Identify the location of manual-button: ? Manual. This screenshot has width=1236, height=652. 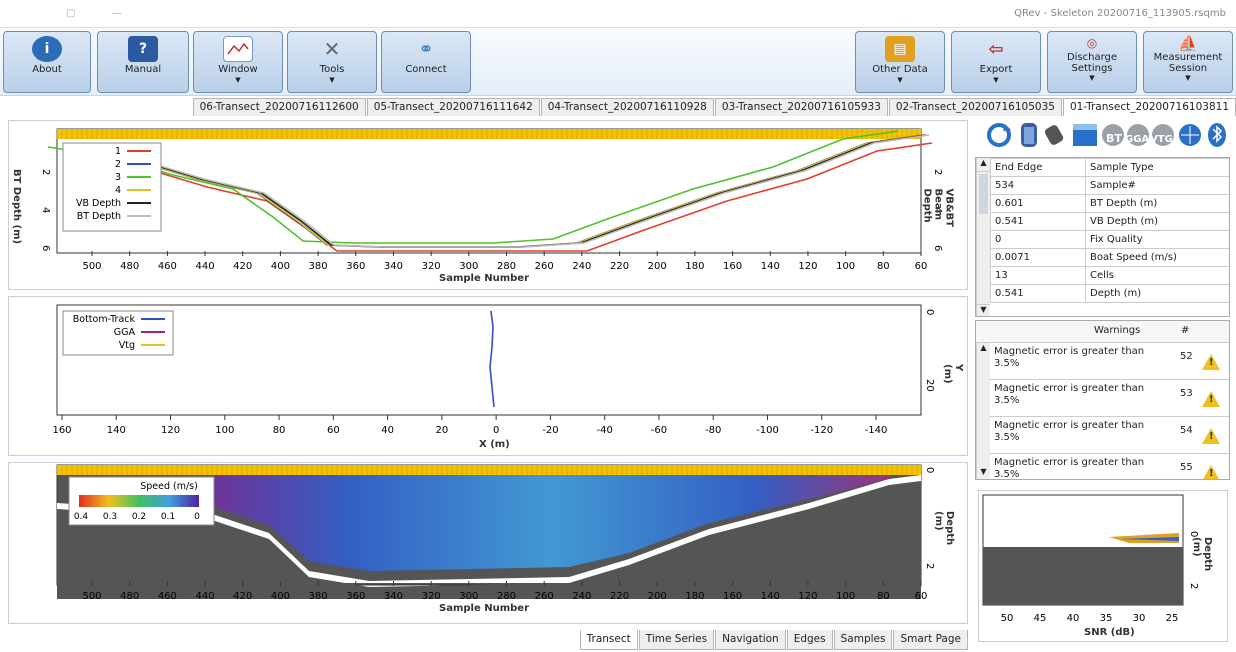
(143, 62).